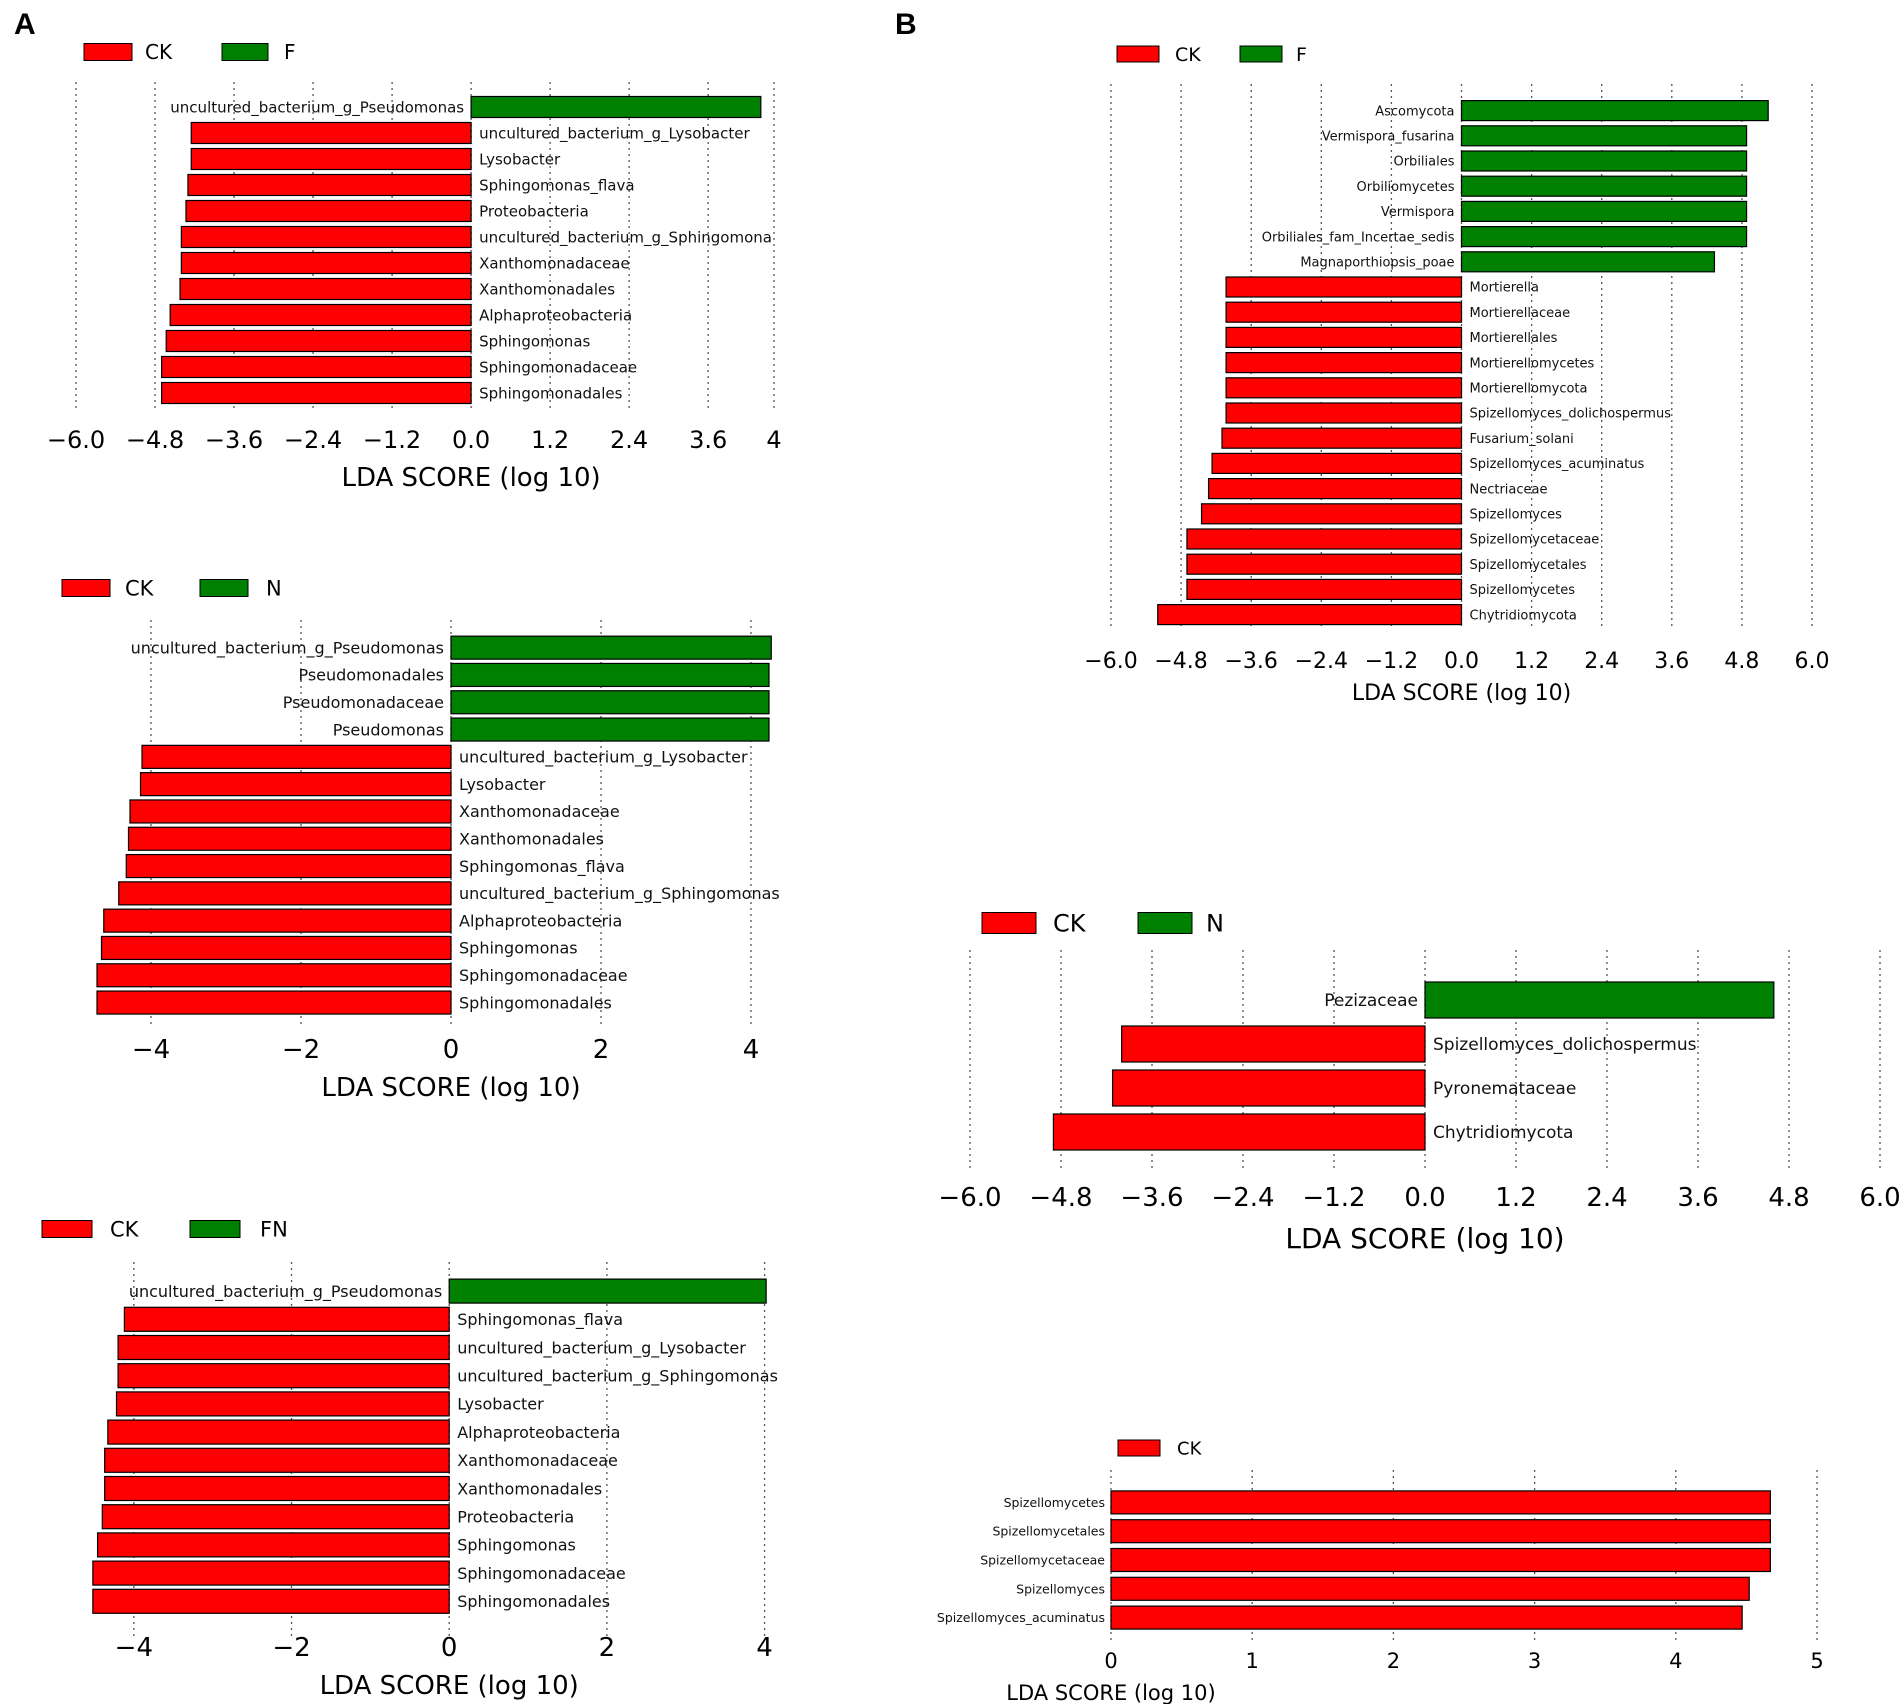 This screenshot has height=1704, width=1904. What do you see at coordinates (1048, 1531) in the screenshot?
I see `b3-bar-label-1: Spizellomycetales` at bounding box center [1048, 1531].